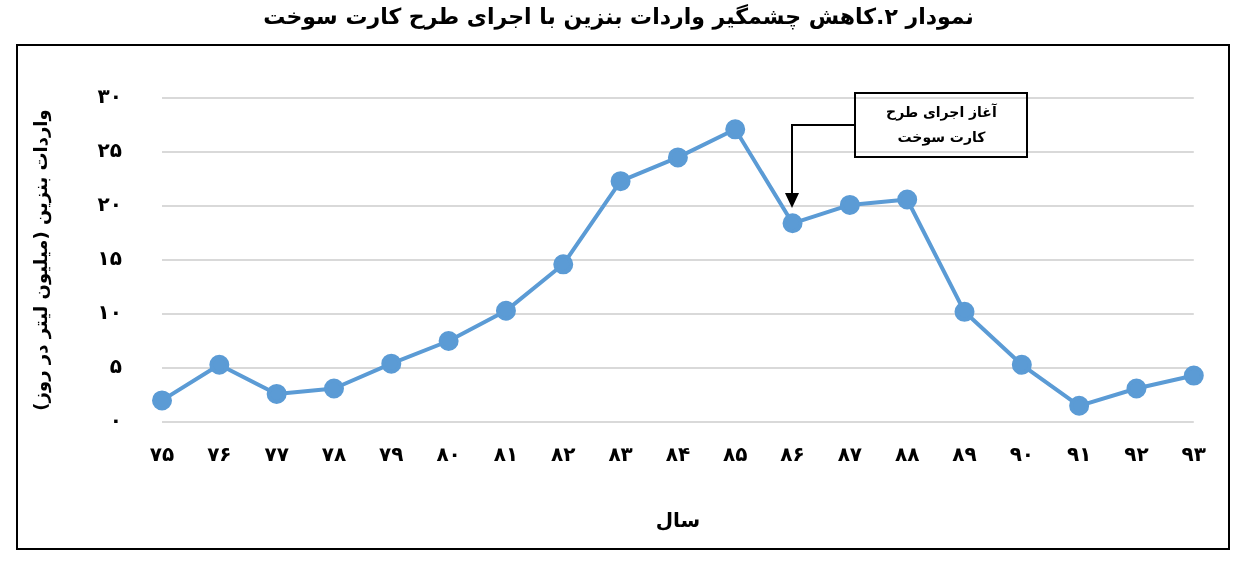 The height and width of the screenshot is (564, 1237). Describe the element at coordinates (735, 454) in the screenshot. I see `x-tick-label: ۸۵` at that location.